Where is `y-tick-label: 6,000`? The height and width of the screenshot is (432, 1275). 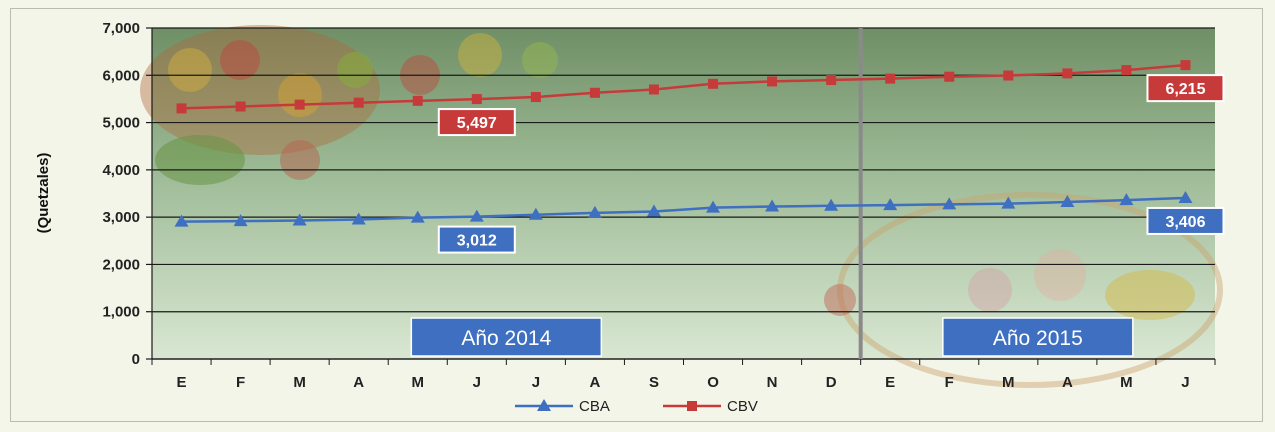
y-tick-label: 6,000 is located at coordinates (121, 75).